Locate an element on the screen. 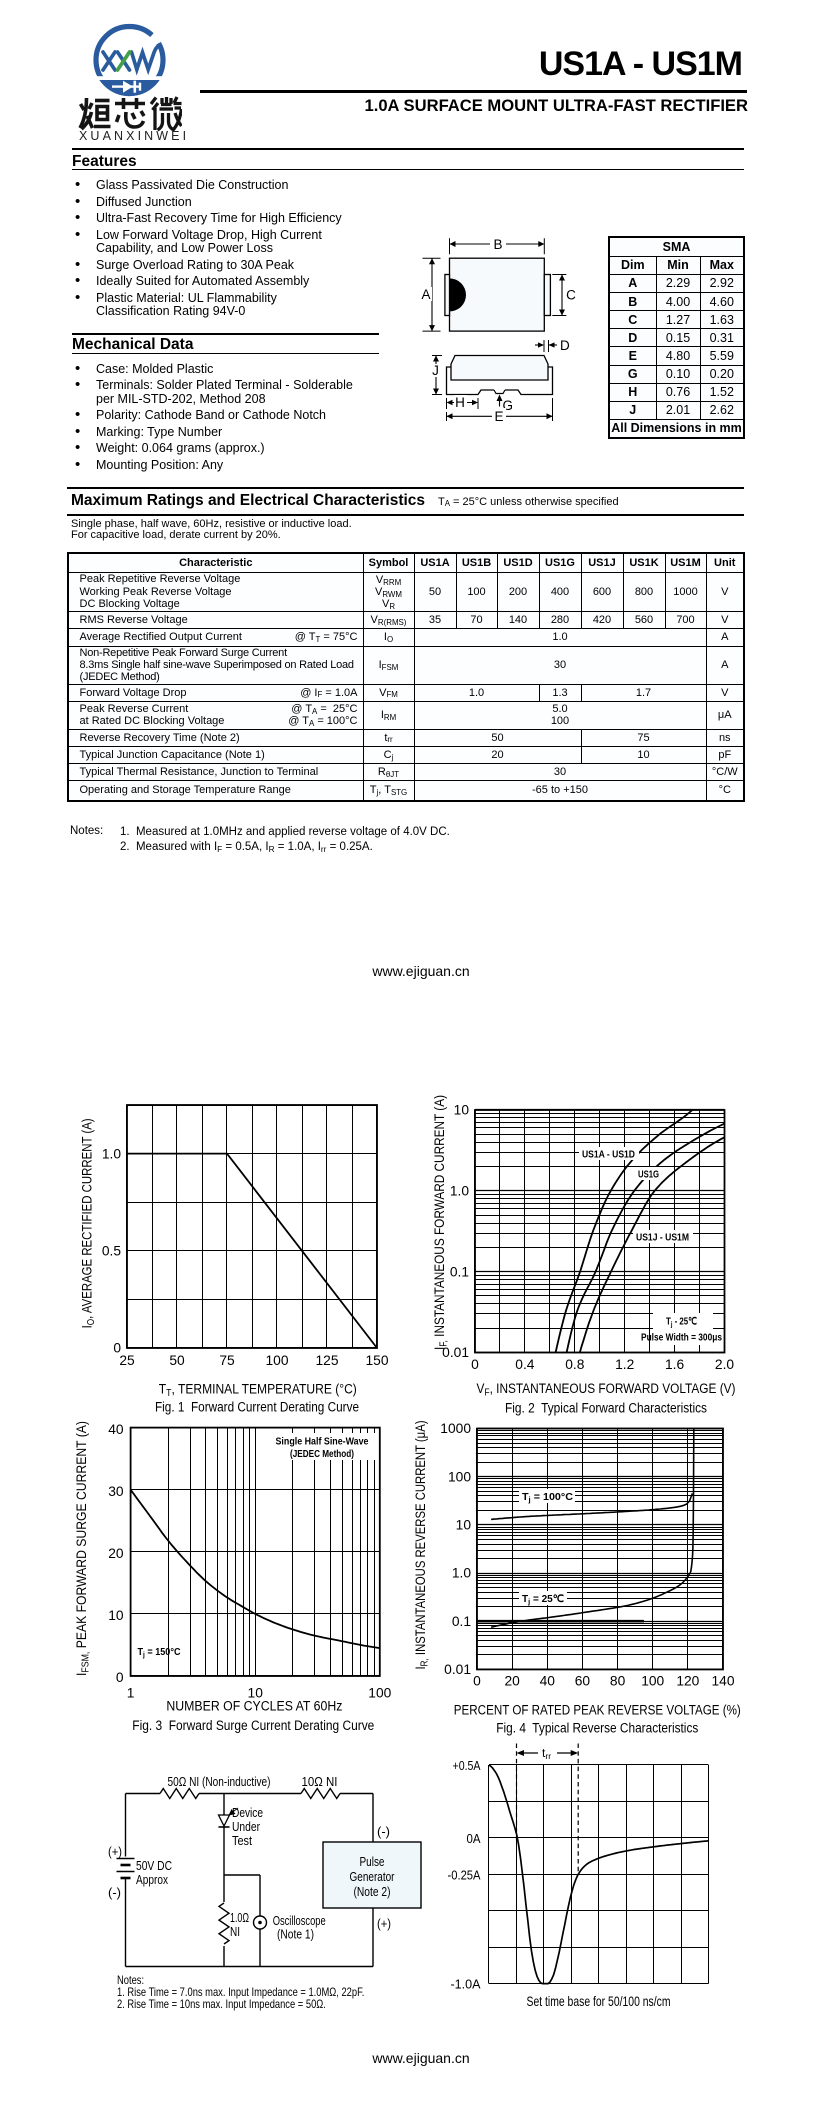  svg-text: Tj​ - 25℃ is located at coordinates (681, 1322).